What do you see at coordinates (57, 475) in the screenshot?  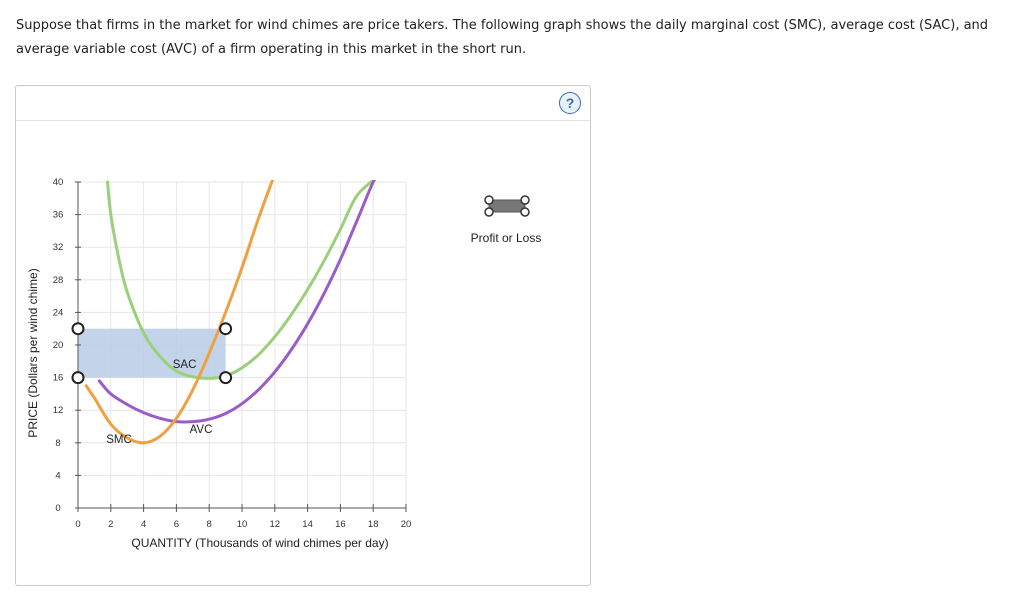 I see `y-tick-label: 4` at bounding box center [57, 475].